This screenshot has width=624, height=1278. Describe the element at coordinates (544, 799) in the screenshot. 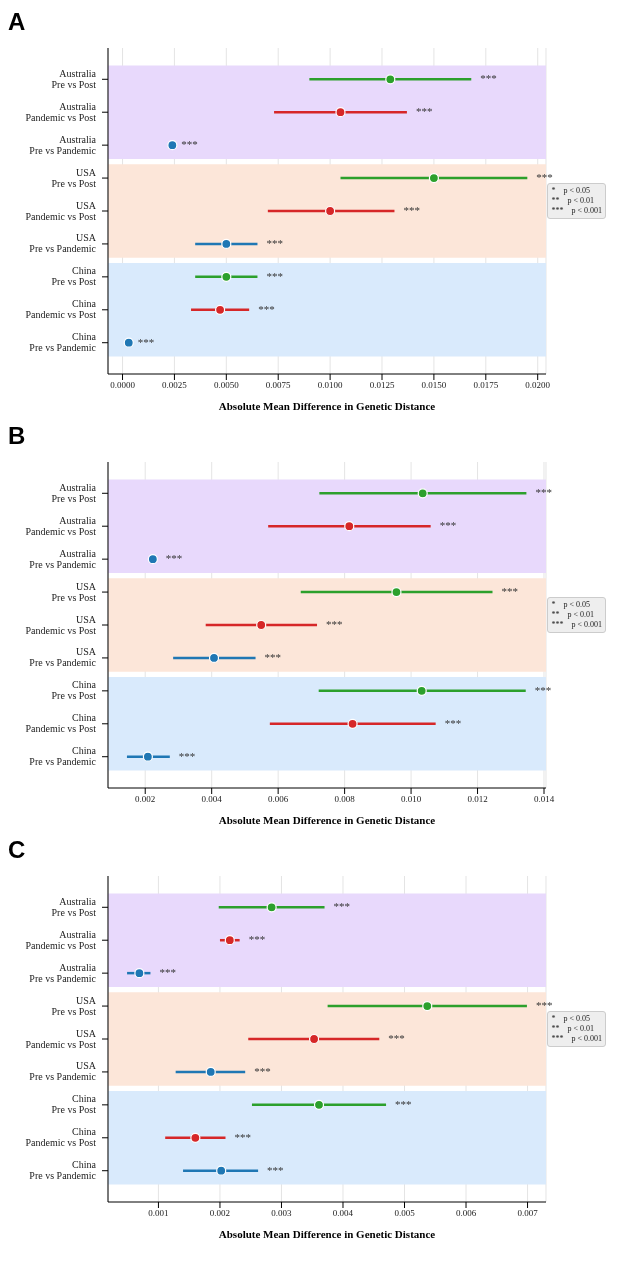

I see `x-tick-label: 0.014` at that location.